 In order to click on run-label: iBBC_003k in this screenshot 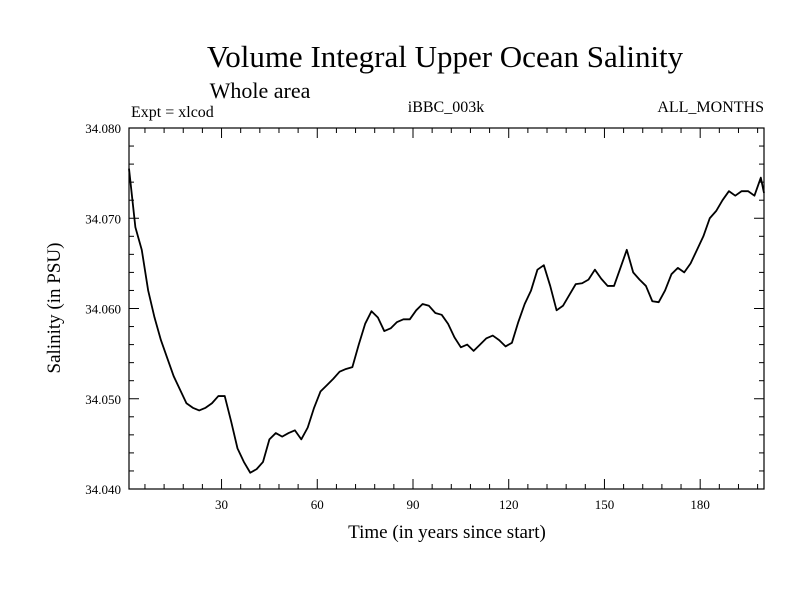, I will do `click(446, 107)`.